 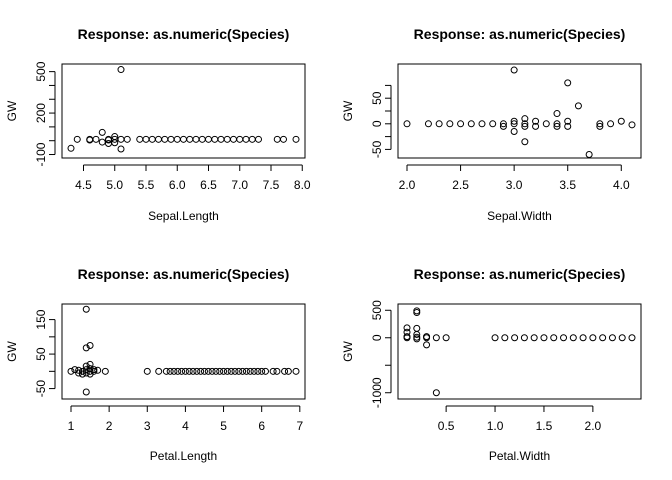 I want to click on y-tick-label: 150, so click(x=41, y=319).